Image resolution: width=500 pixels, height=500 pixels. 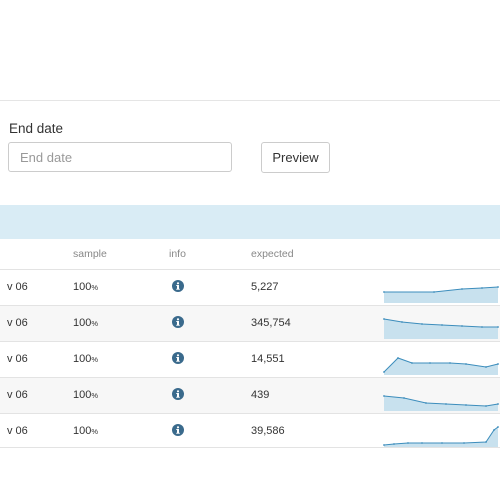 What do you see at coordinates (295, 157) in the screenshot?
I see `preview-button: Preview` at bounding box center [295, 157].